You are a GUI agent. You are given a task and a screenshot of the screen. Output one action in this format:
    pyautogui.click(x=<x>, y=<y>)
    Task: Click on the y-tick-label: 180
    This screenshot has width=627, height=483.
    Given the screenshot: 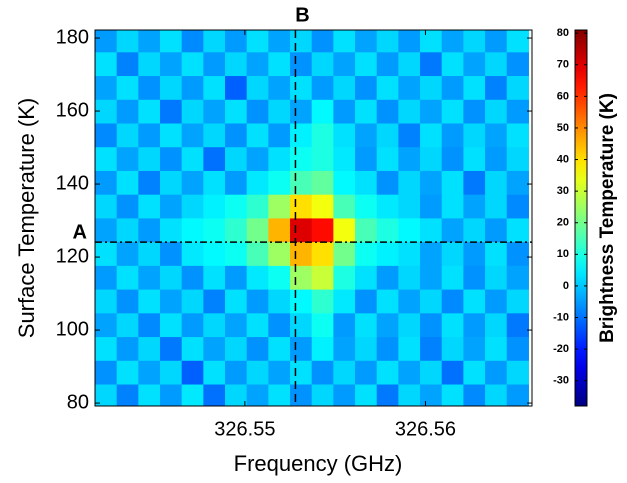 What is the action you would take?
    pyautogui.click(x=72, y=37)
    